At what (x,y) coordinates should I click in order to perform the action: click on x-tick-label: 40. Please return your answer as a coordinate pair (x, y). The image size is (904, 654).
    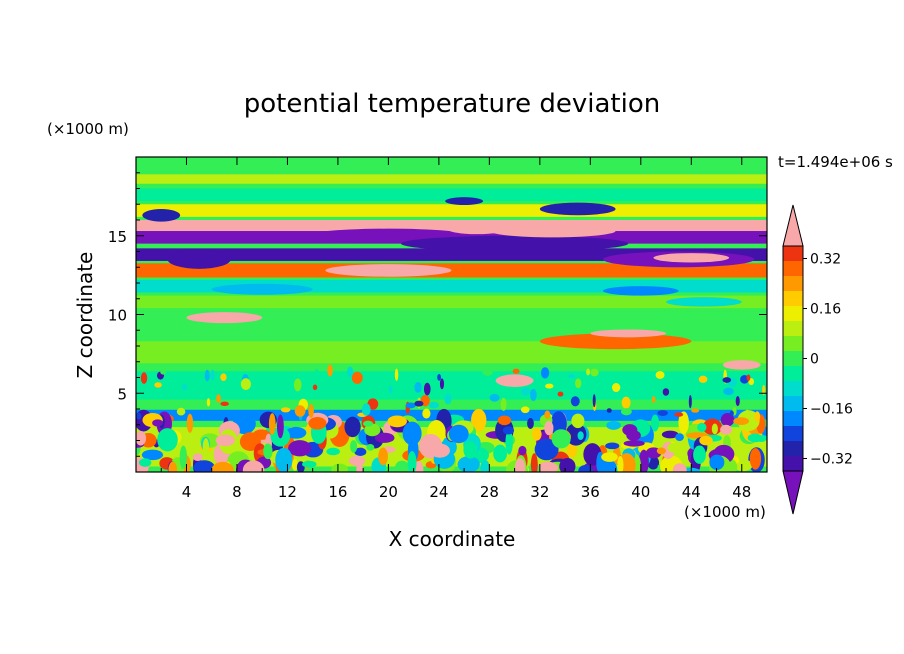
    Looking at the image, I should click on (640, 492).